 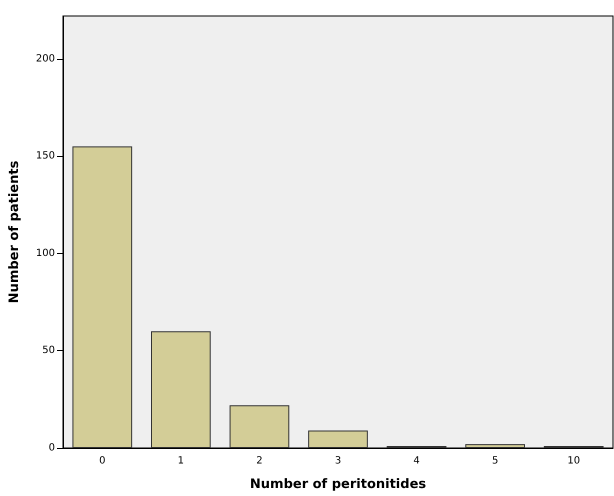 I want to click on y-axis-title: Number of patients, so click(x=14, y=232).